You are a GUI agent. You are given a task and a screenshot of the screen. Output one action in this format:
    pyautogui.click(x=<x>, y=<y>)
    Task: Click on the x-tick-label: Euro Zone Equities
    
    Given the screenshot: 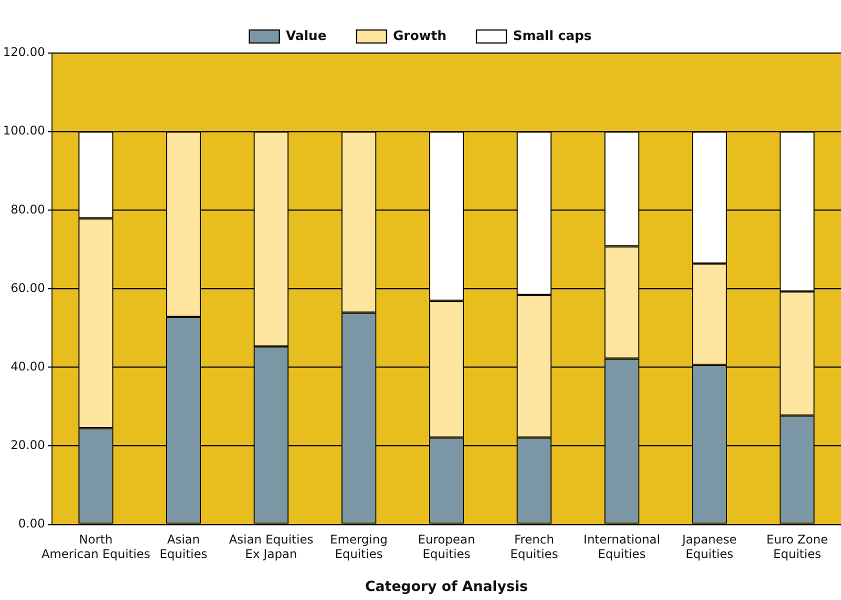 What is the action you would take?
    pyautogui.click(x=797, y=547)
    